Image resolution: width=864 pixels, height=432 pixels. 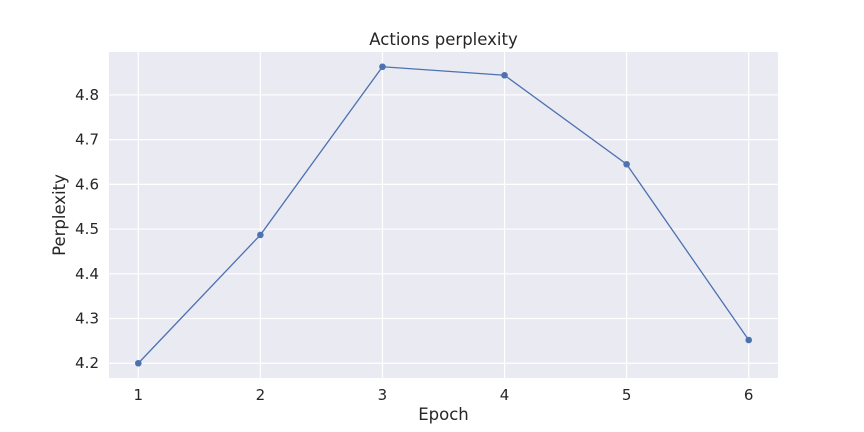 I want to click on x-tick-labels: 1 2 3 4 5 6, so click(x=444, y=395).